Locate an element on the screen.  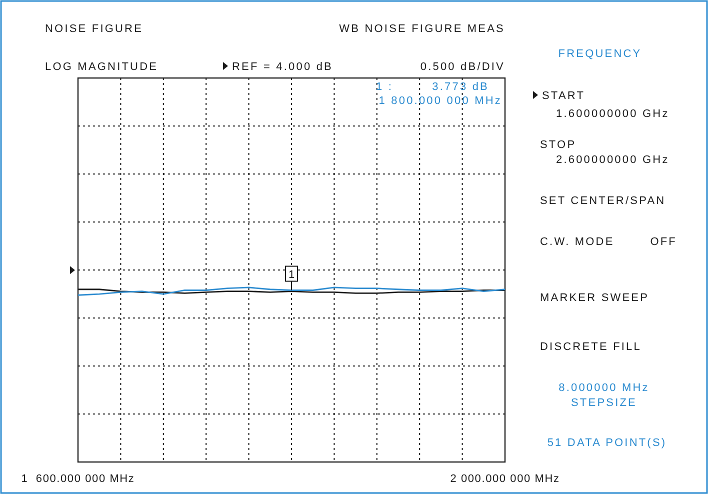
text: FREQUENCY is located at coordinates (600, 54).